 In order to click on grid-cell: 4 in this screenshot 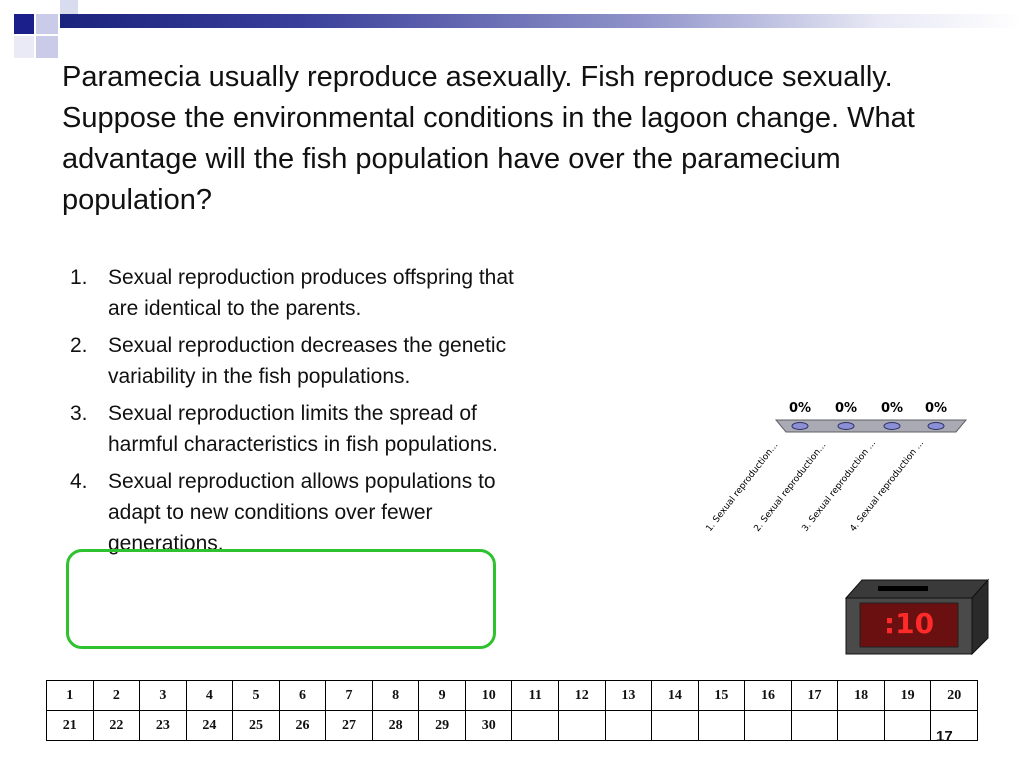, I will do `click(209, 695)`.